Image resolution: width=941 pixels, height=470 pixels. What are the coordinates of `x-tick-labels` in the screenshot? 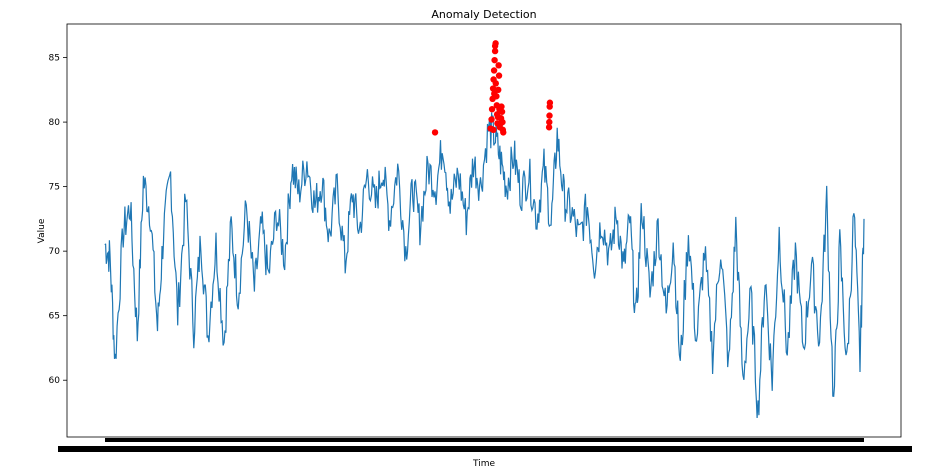 It's located at (485, 449).